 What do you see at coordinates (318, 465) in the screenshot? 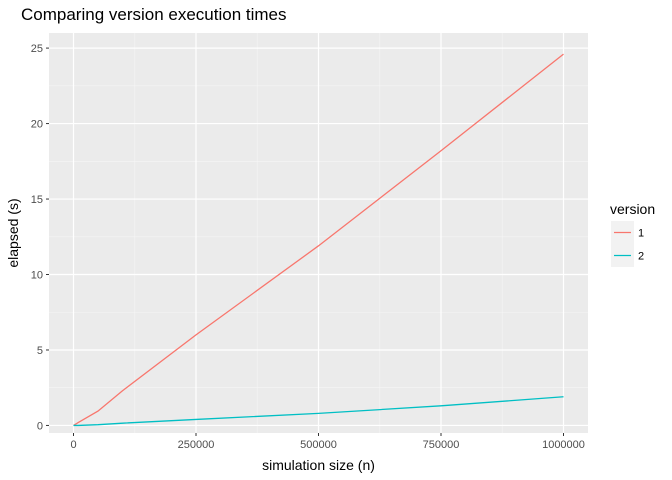
I see `x-axis-title: simulation size (n)` at bounding box center [318, 465].